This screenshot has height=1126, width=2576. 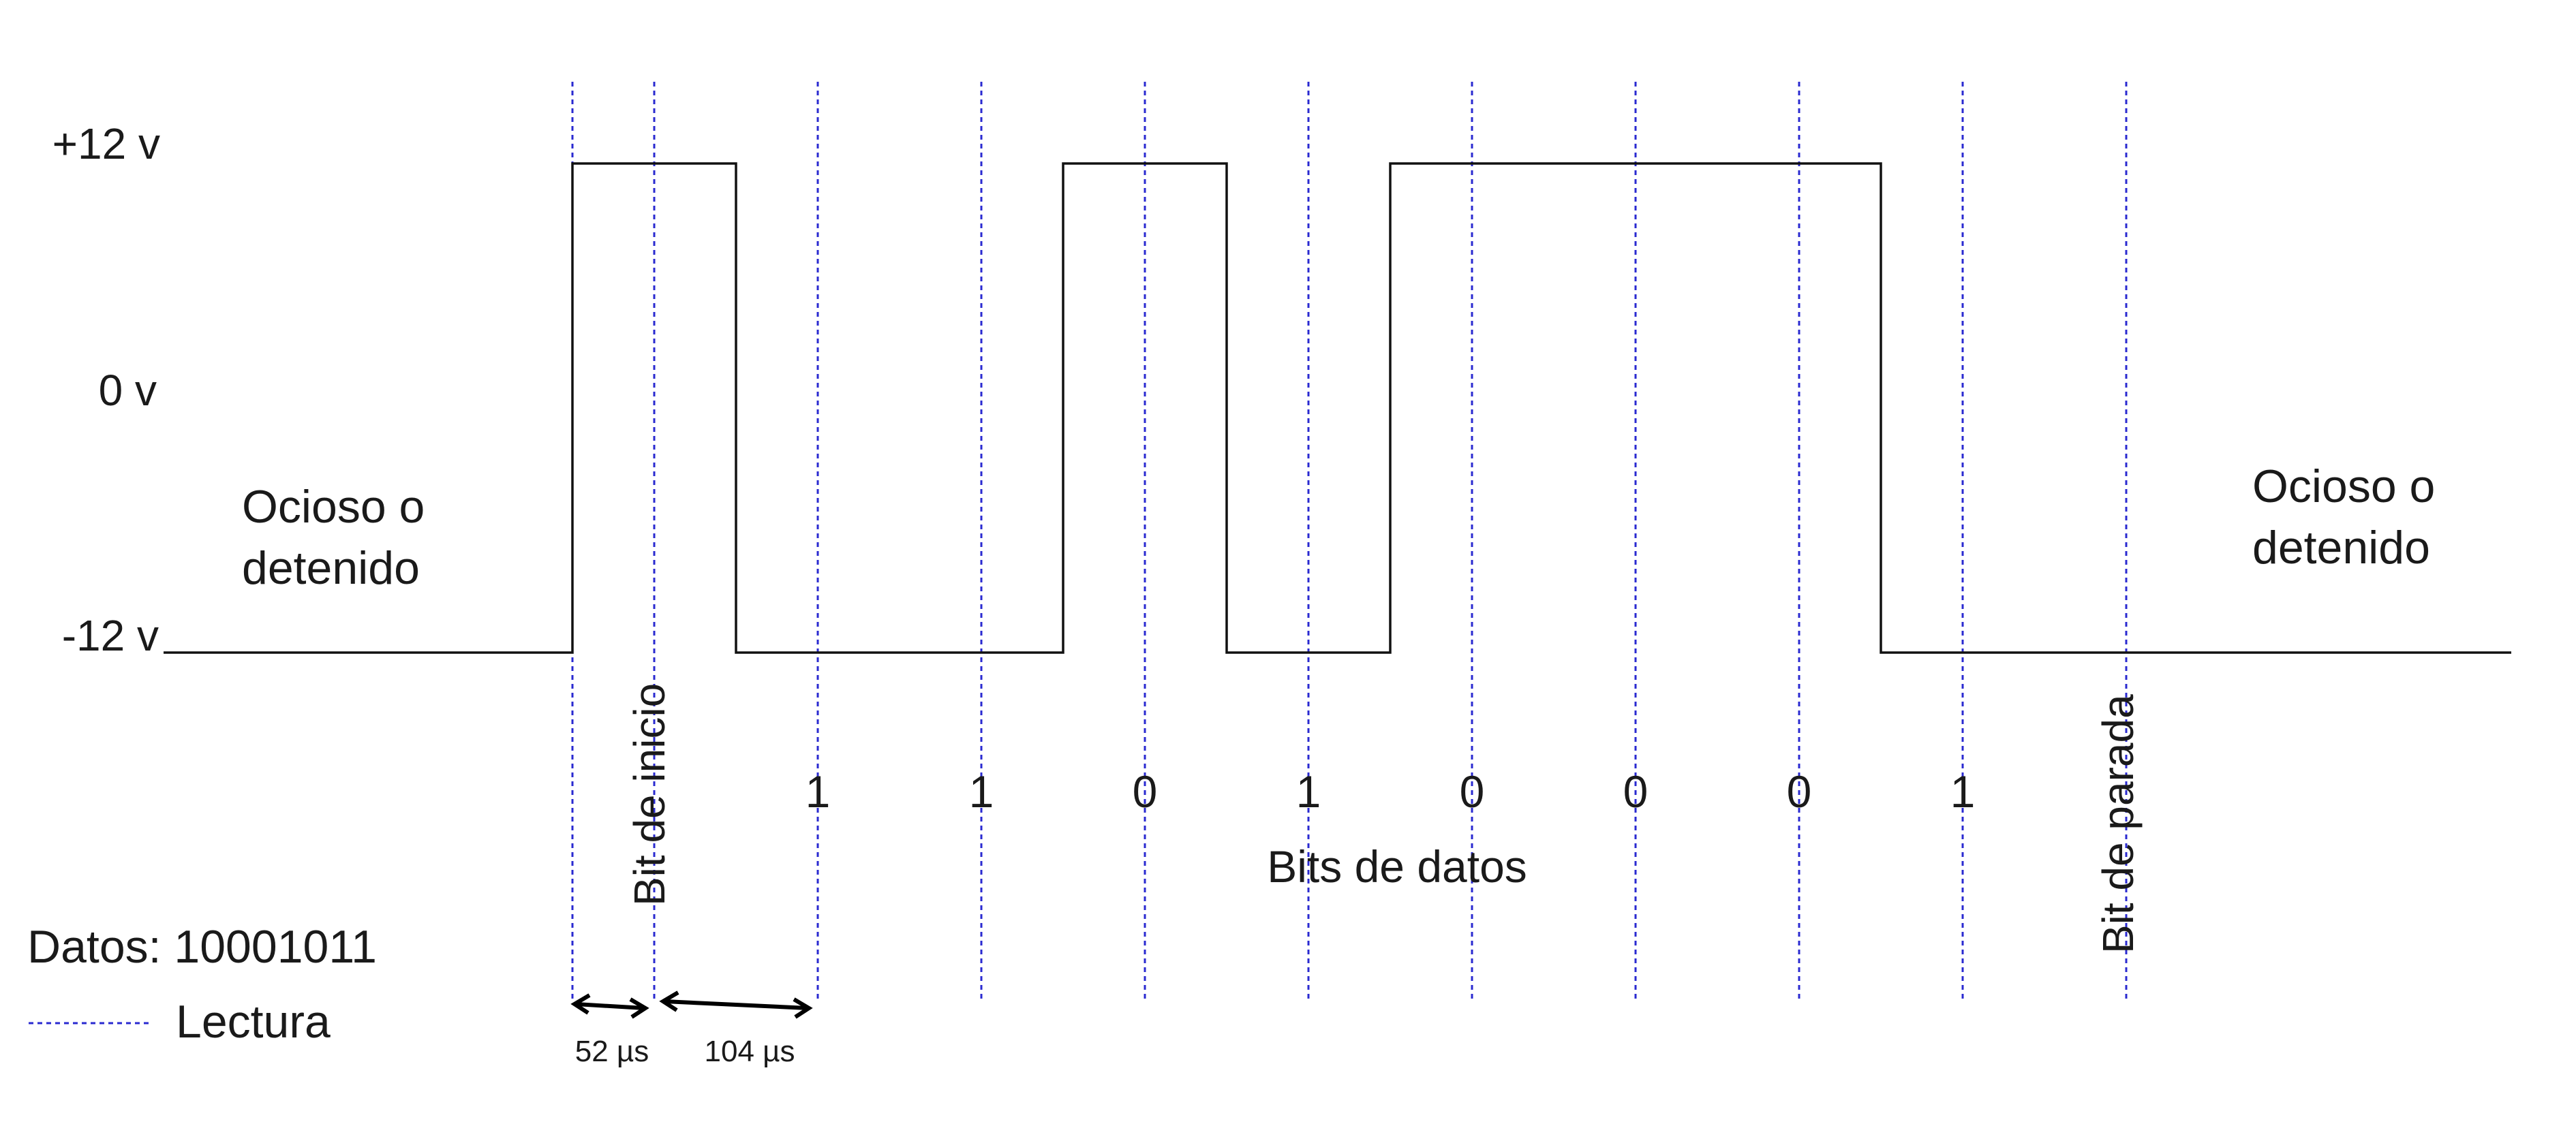 I want to click on bit-time-arrow, so click(x=736, y=1005).